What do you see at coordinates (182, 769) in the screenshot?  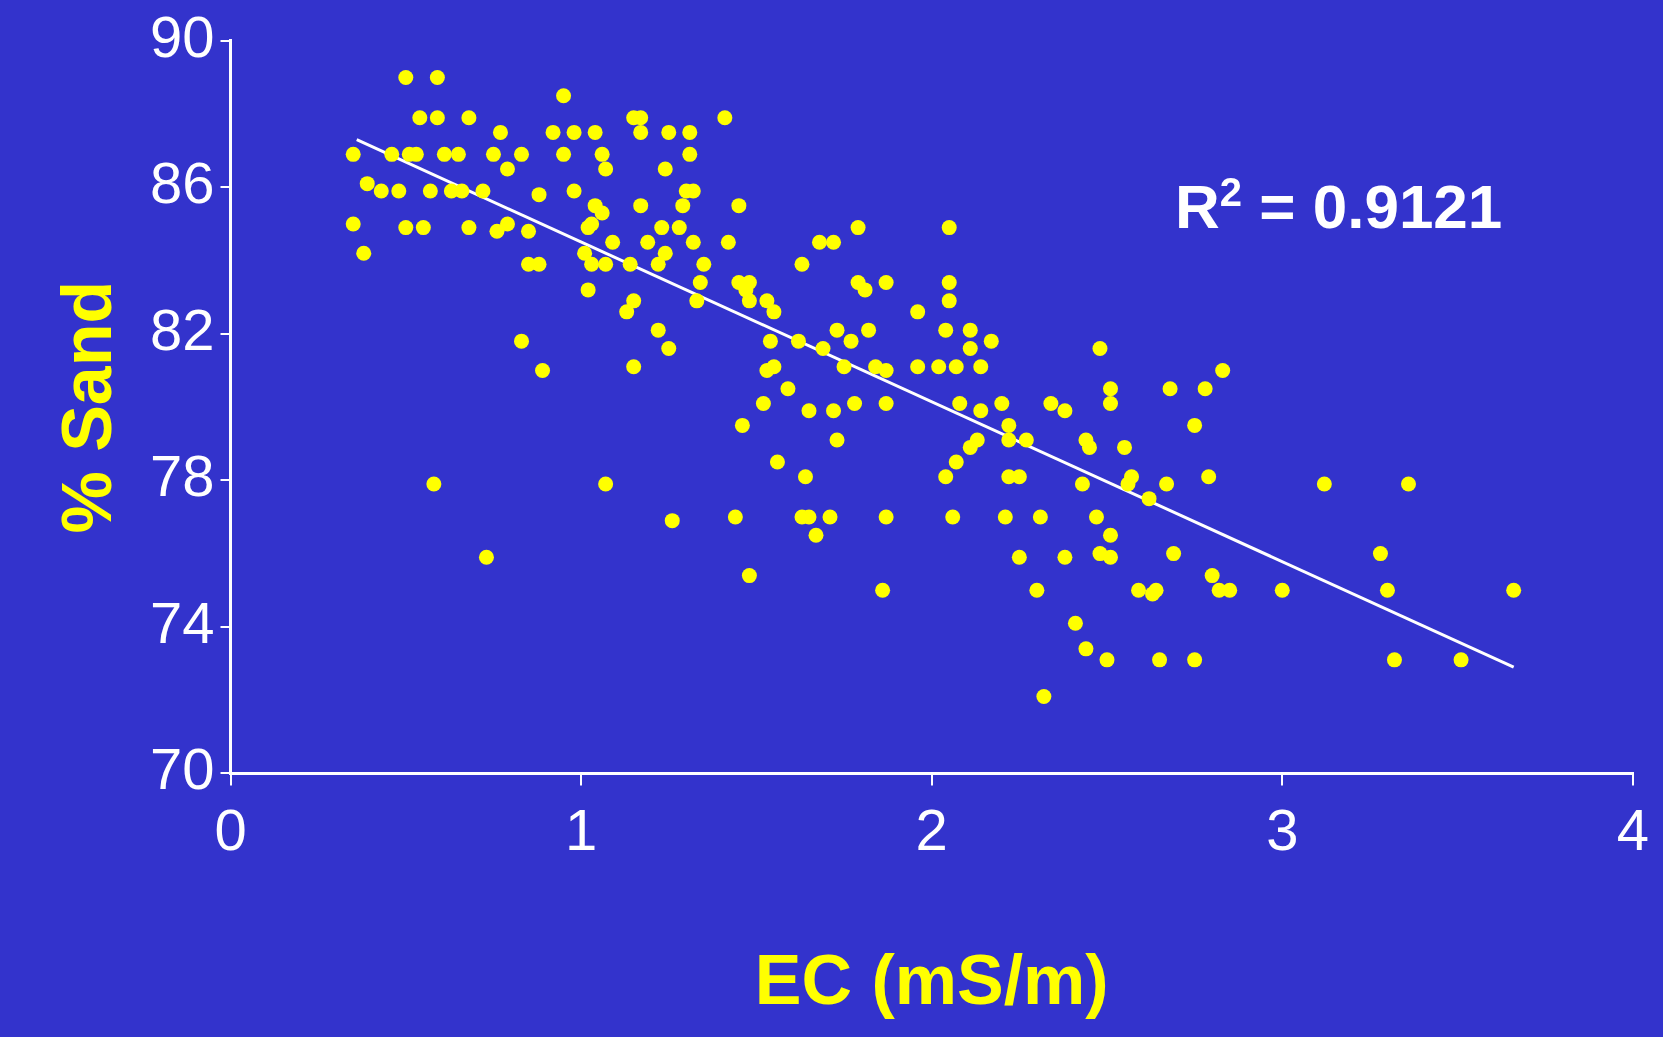 I see `y-tick-label: 70` at bounding box center [182, 769].